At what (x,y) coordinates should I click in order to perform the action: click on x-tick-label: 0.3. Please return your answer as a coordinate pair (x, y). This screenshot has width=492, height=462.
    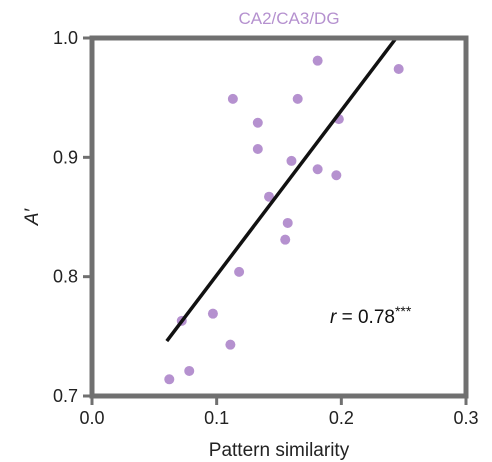
    Looking at the image, I should click on (465, 418).